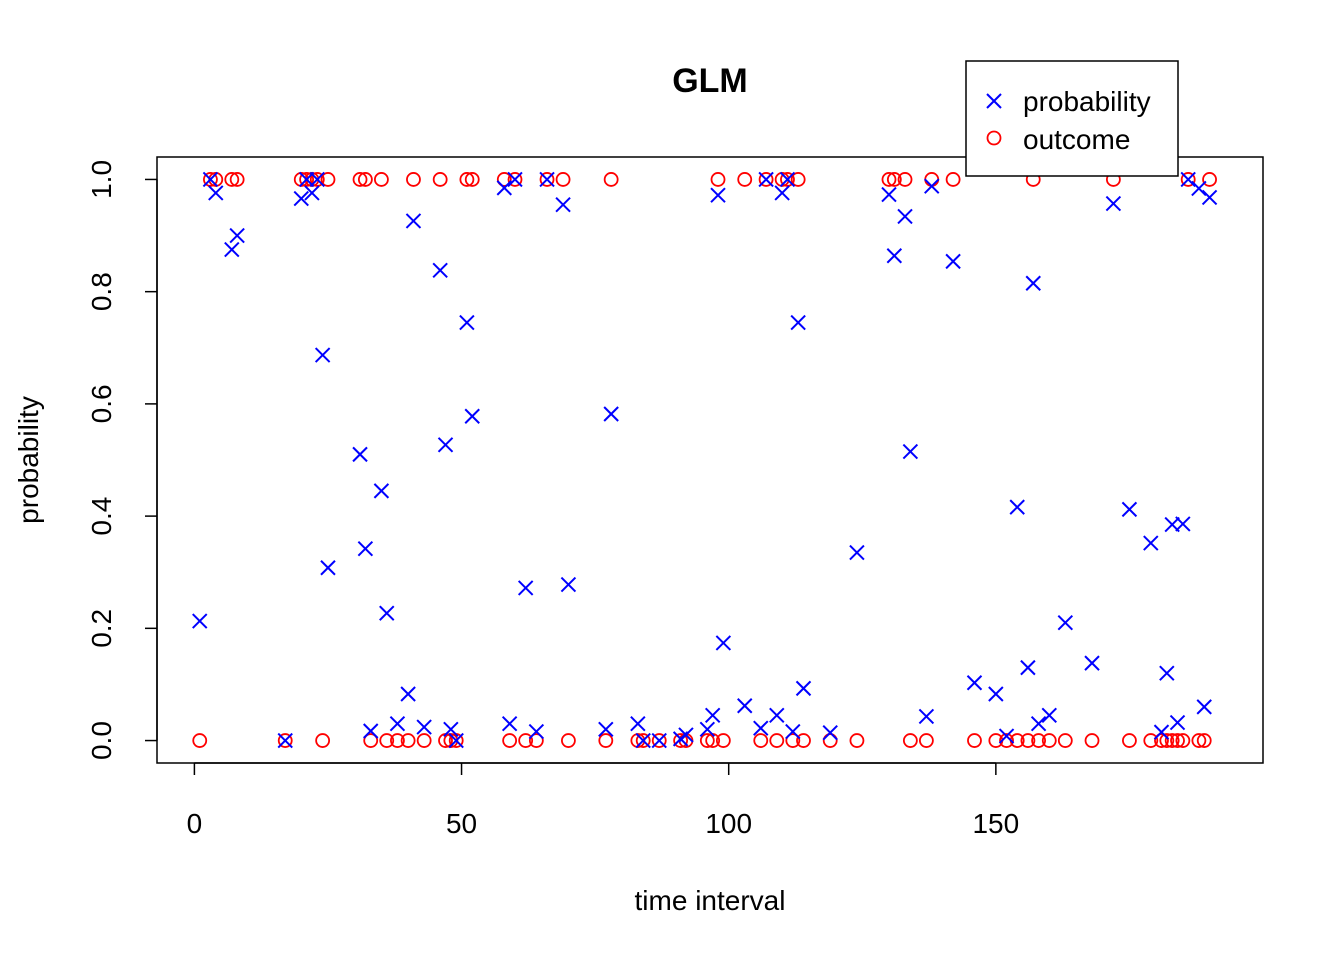  What do you see at coordinates (101, 403) in the screenshot?
I see `y-tick-label: 0.6` at bounding box center [101, 403].